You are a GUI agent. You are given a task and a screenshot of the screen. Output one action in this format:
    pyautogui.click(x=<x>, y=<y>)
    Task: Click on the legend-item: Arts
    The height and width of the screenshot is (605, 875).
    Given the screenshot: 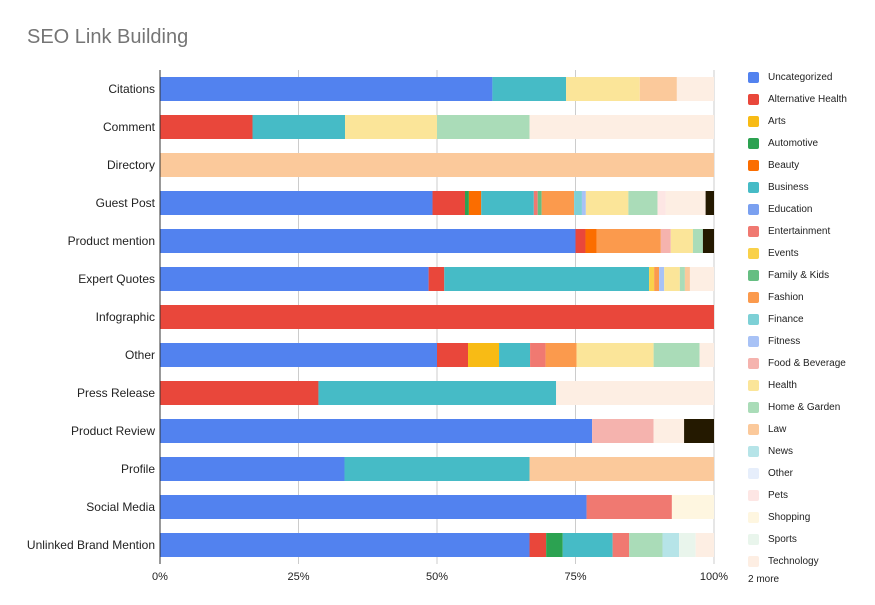 What is the action you would take?
    pyautogui.click(x=810, y=121)
    